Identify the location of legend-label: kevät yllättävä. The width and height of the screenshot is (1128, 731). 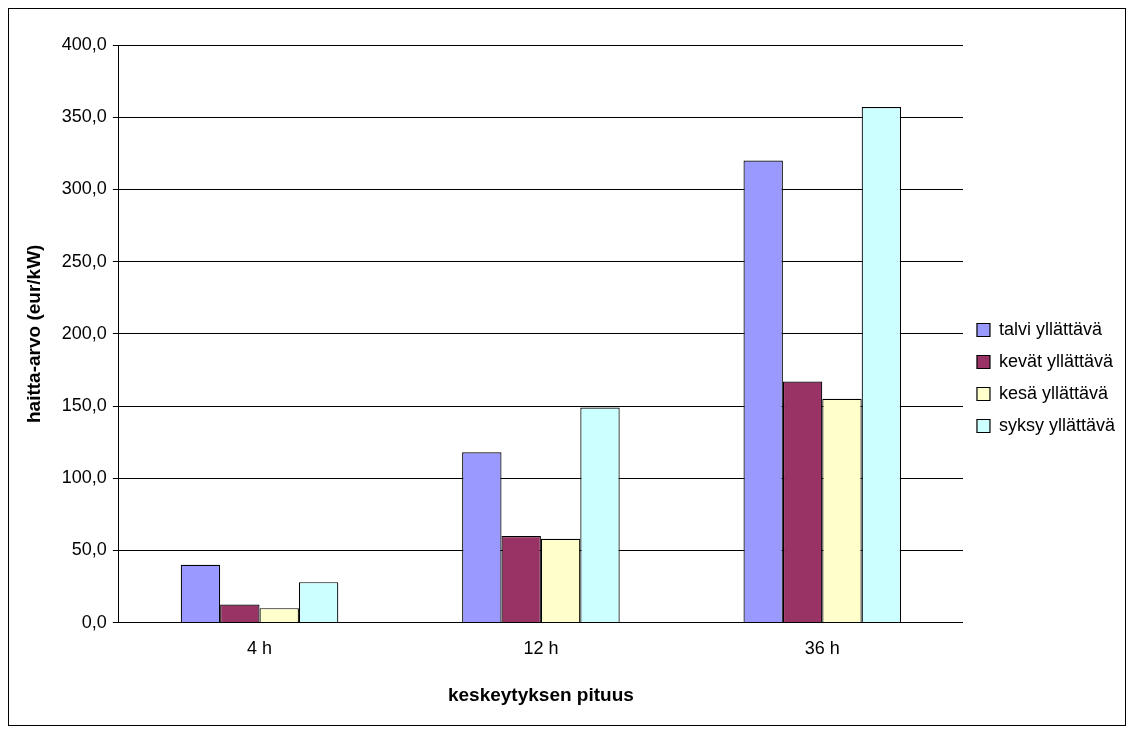
(1056, 360).